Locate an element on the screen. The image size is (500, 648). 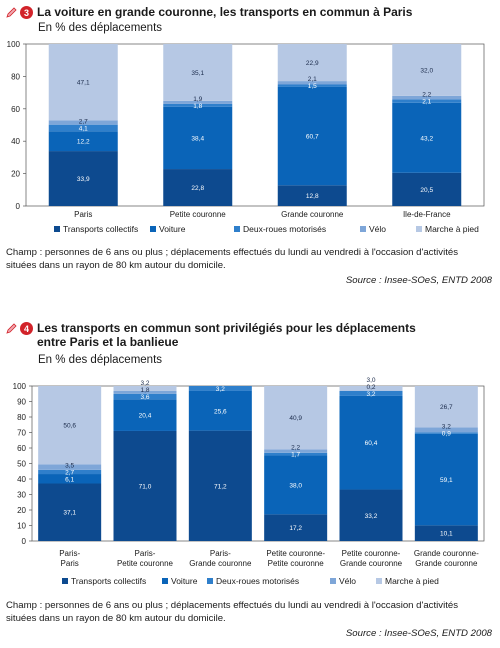
data-label: 22,9 is located at coordinates (312, 63).